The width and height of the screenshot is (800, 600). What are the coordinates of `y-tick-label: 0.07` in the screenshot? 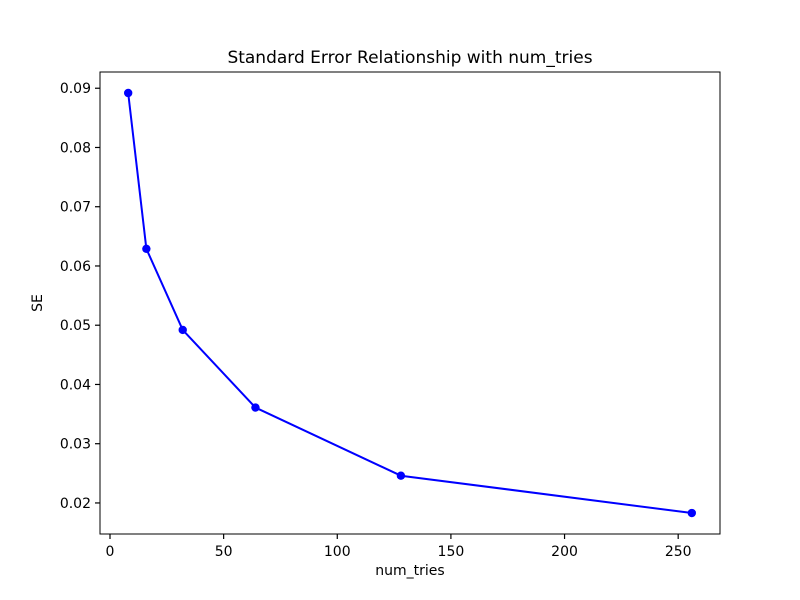 It's located at (75, 208).